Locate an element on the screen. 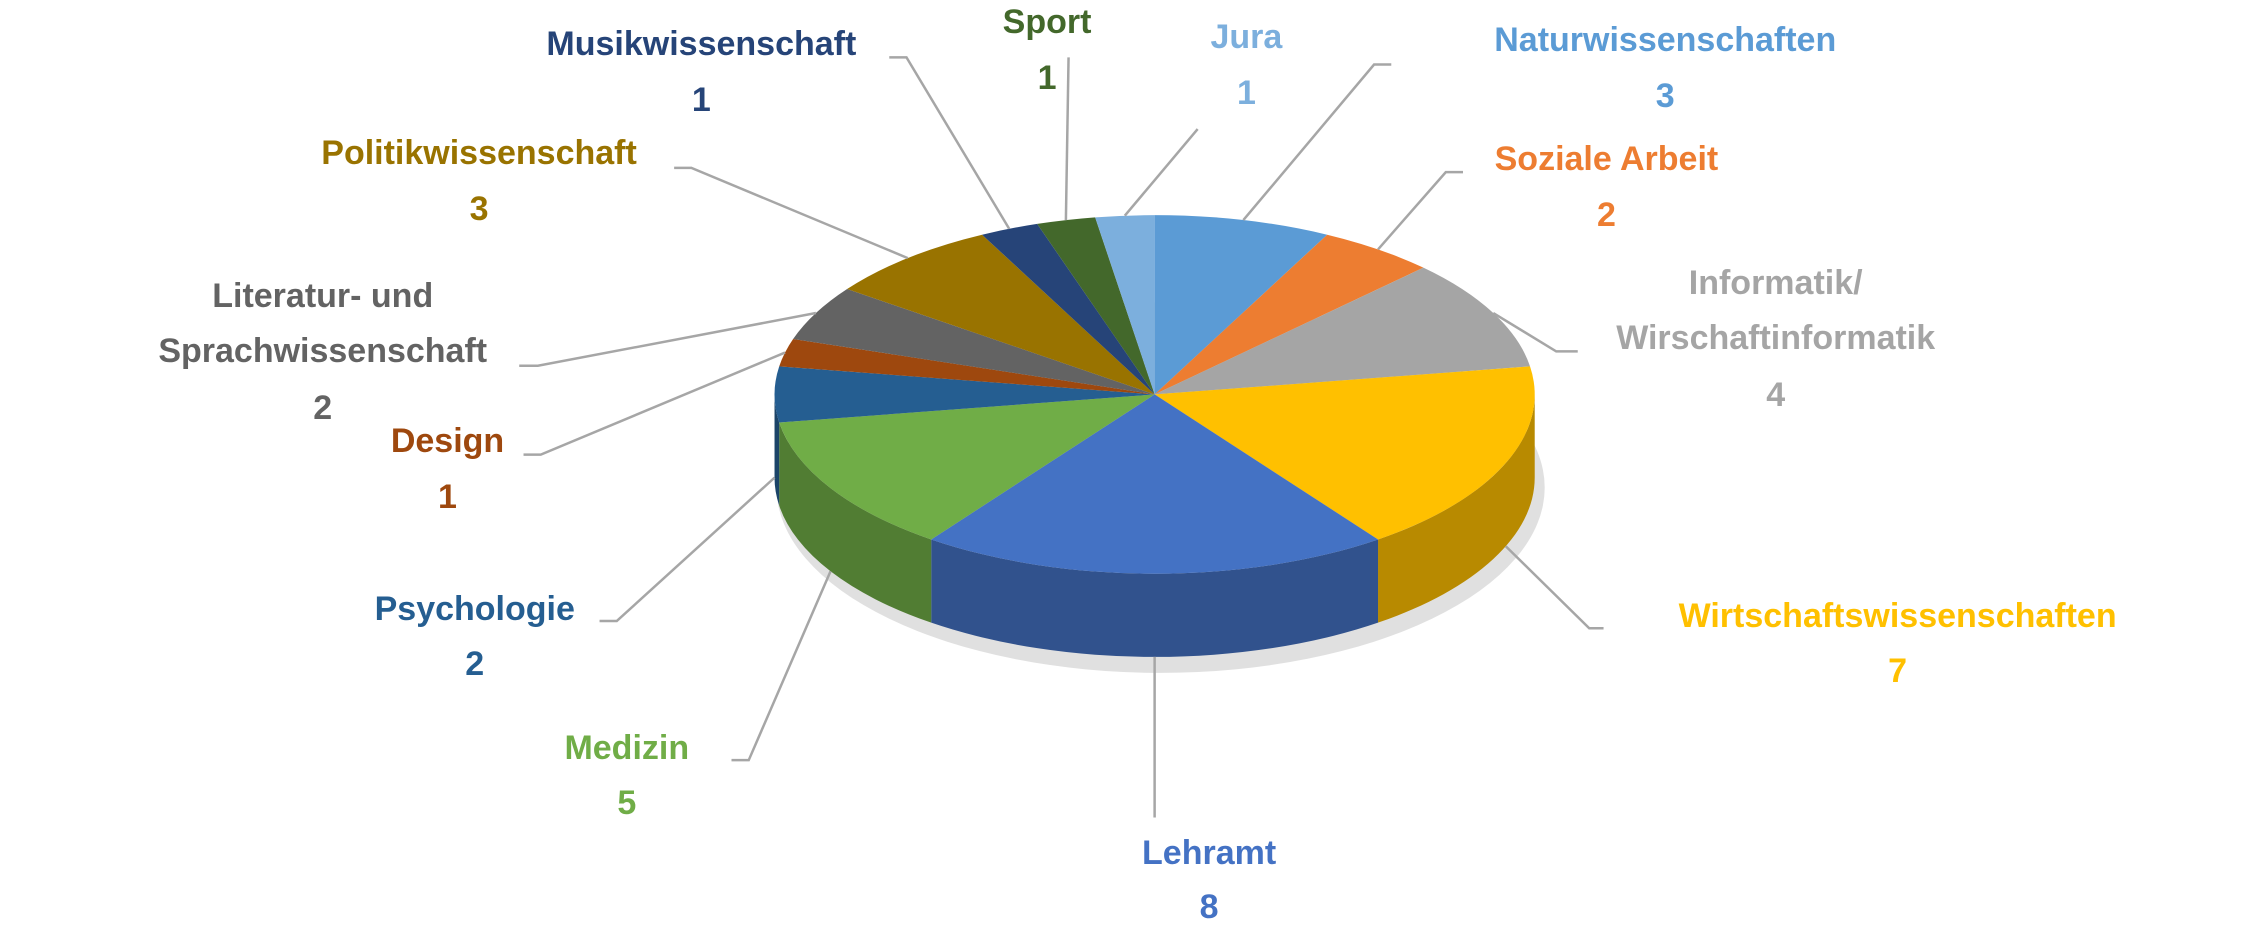 The height and width of the screenshot is (939, 2249). value-label: 8 is located at coordinates (1209, 907).